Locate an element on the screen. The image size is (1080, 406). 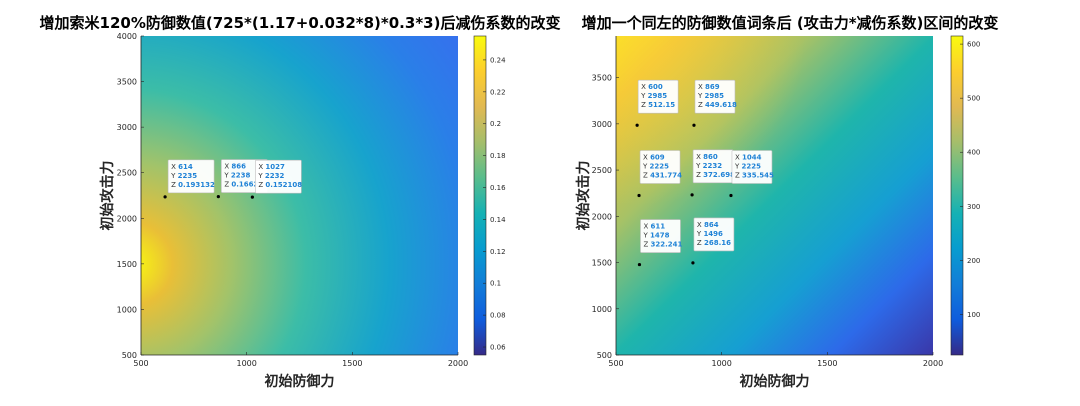
datatip-value: 0.1662 is located at coordinates (244, 185).